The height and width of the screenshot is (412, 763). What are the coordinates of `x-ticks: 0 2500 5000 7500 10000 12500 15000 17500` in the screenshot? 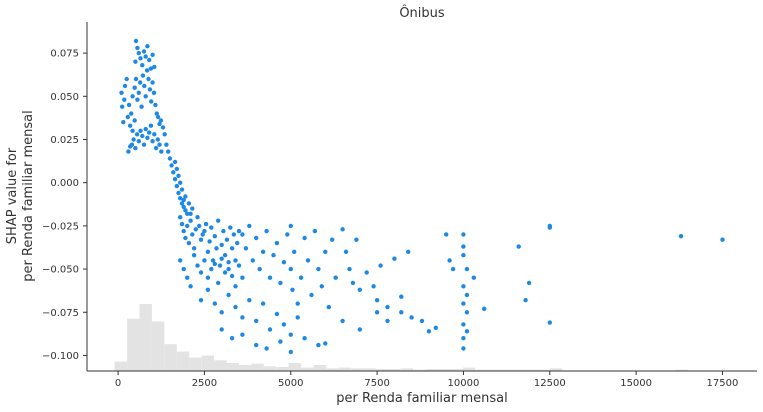 It's located at (426, 380).